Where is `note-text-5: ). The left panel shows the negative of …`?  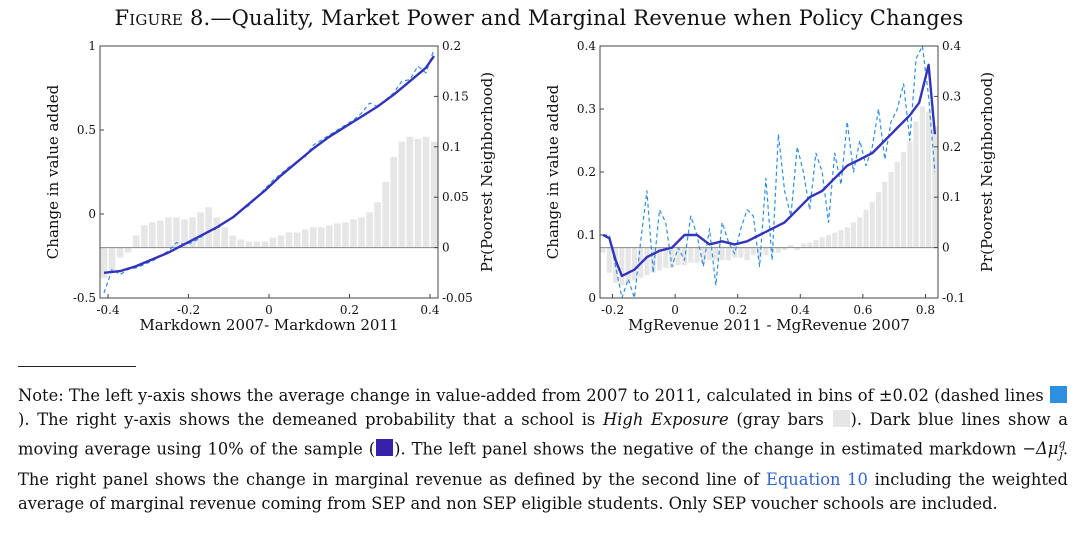
note-text-5: ). The left panel shows the negative of … is located at coordinates (708, 449).